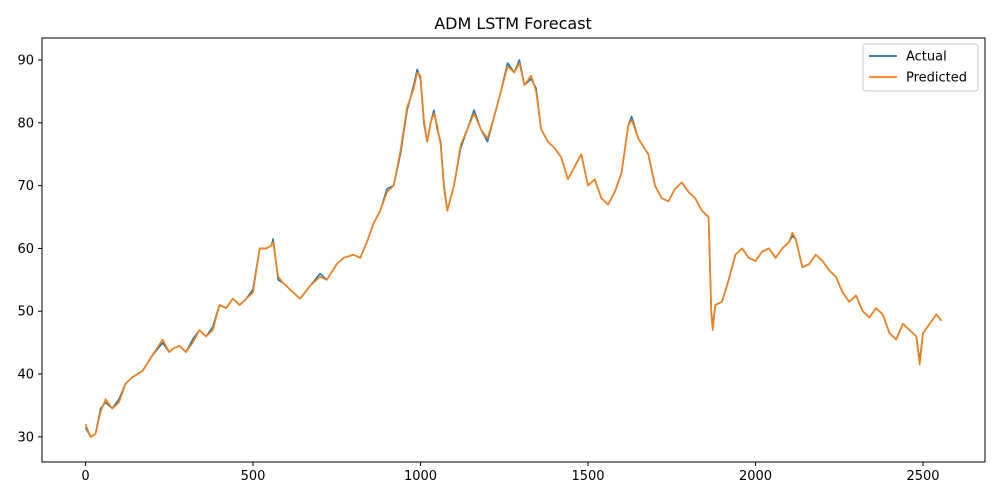 The image size is (1000, 500). Describe the element at coordinates (936, 78) in the screenshot. I see `legend-label-predicted: Predicted` at that location.